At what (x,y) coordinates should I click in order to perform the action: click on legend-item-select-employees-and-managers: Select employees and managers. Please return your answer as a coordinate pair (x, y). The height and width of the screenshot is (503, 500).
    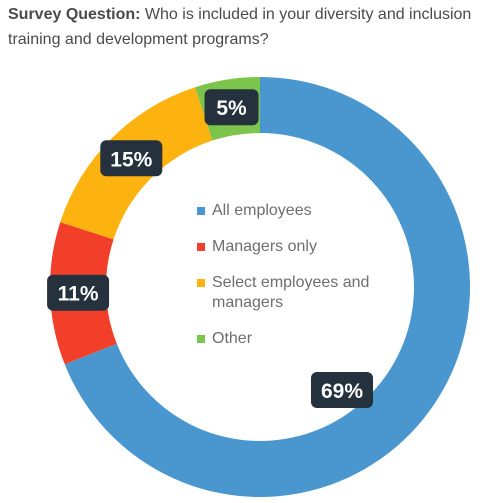
    Looking at the image, I should click on (284, 293).